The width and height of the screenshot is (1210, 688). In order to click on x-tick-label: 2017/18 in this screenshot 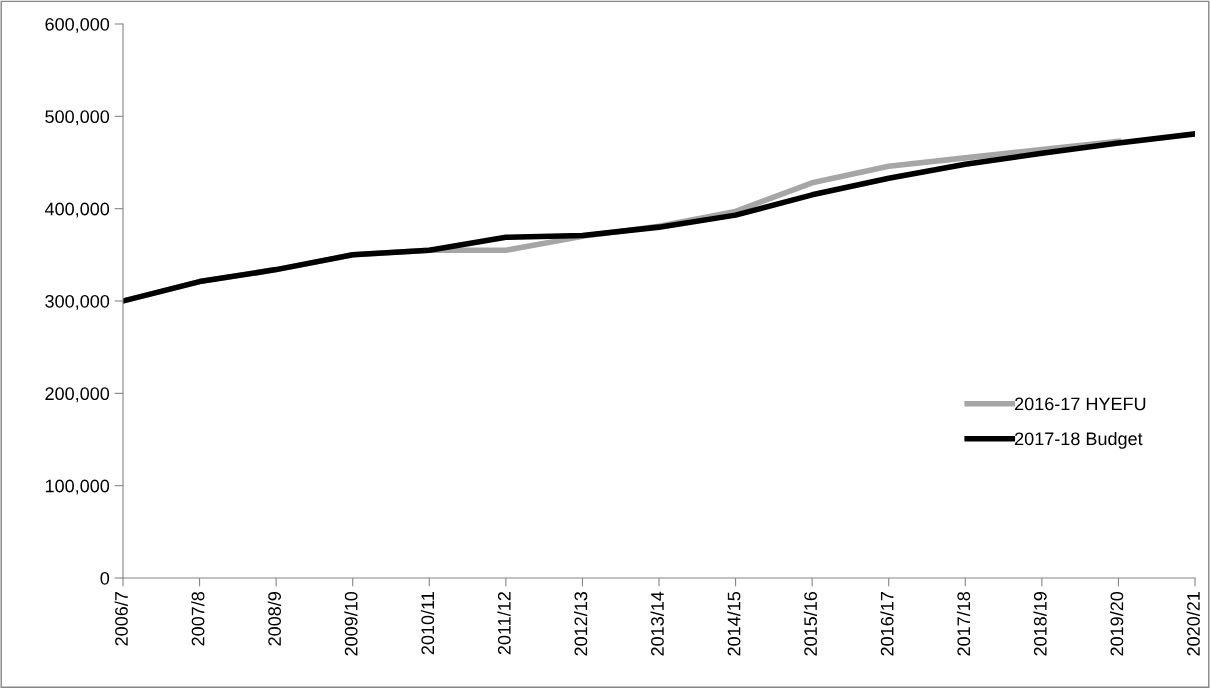, I will do `click(963, 623)`.